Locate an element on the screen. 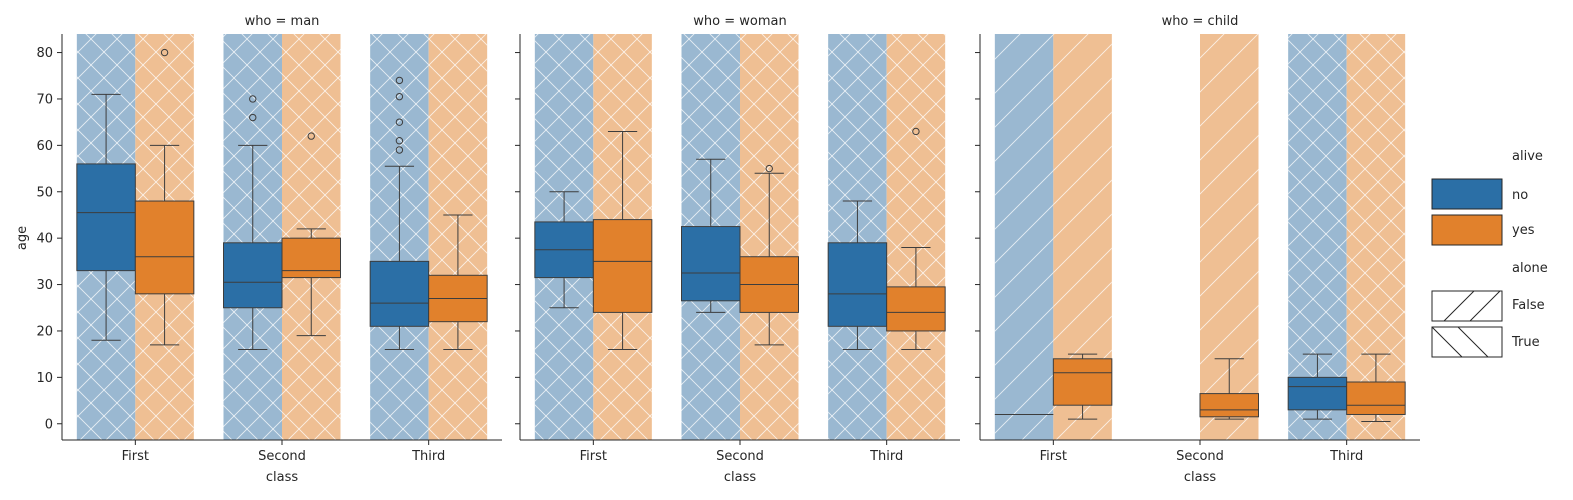 Image resolution: width=1573 pixels, height=500 pixels. facet-title: who = woman is located at coordinates (739, 21).